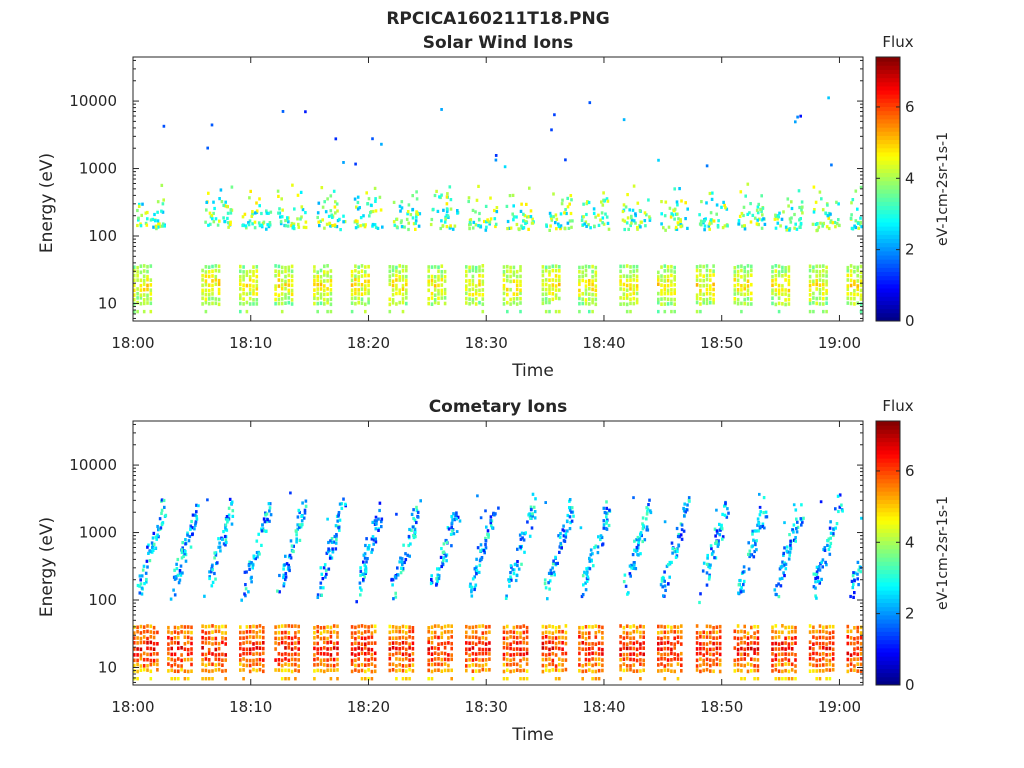  What do you see at coordinates (132, 707) in the screenshot?
I see `x-tick-label: 18:00` at bounding box center [132, 707].